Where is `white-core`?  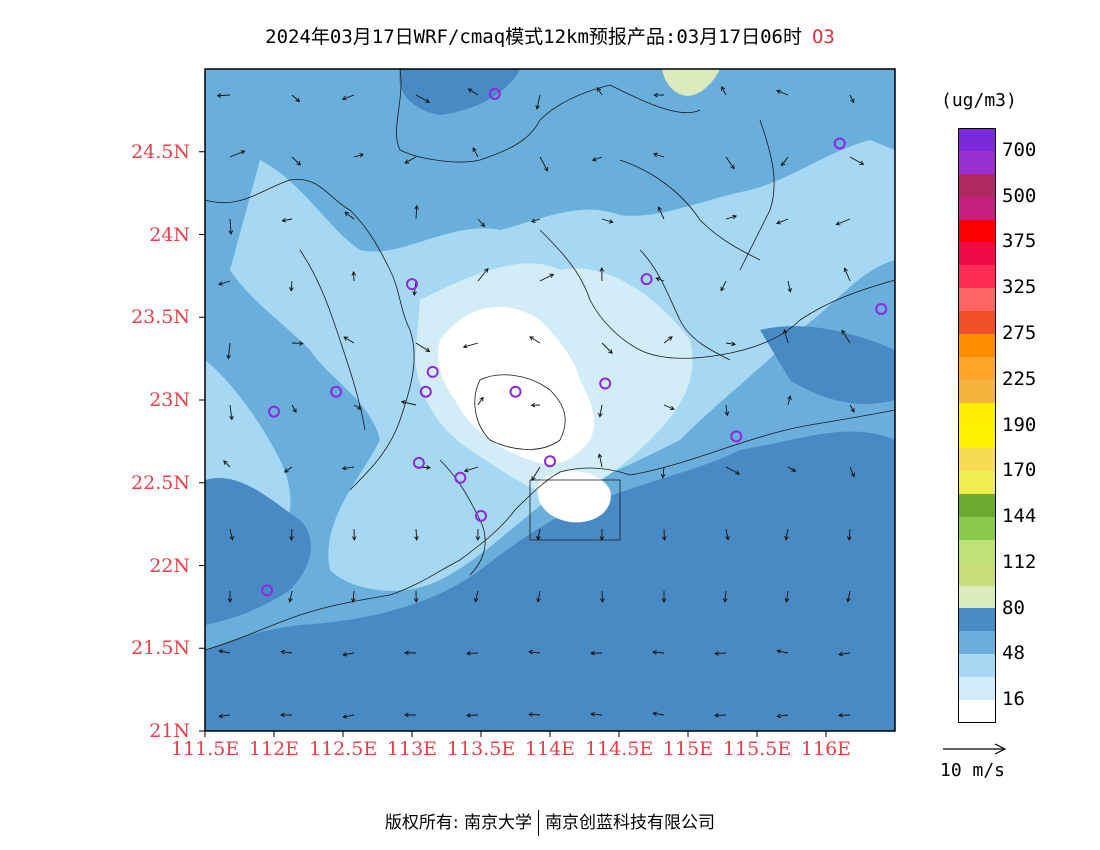 white-core is located at coordinates (516, 385).